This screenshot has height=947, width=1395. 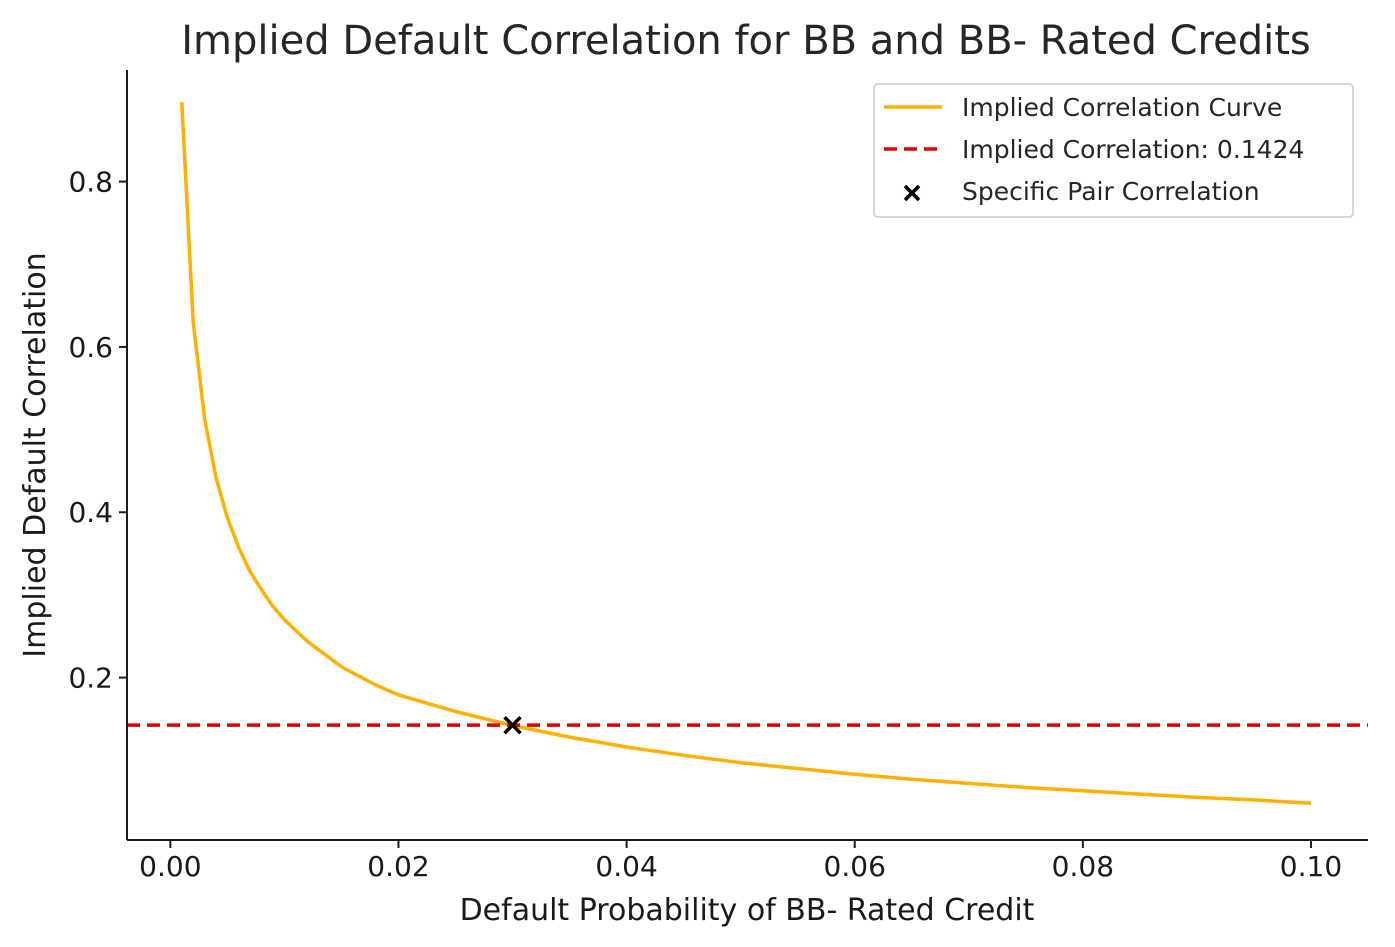 I want to click on legend-label-curve: Implied Correlation Curve, so click(x=1122, y=107).